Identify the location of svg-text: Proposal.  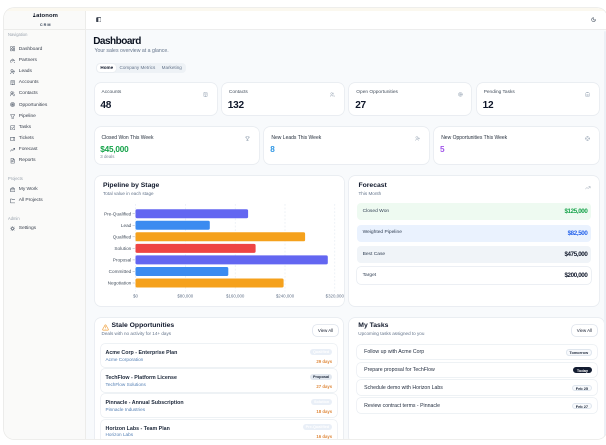
(121, 260).